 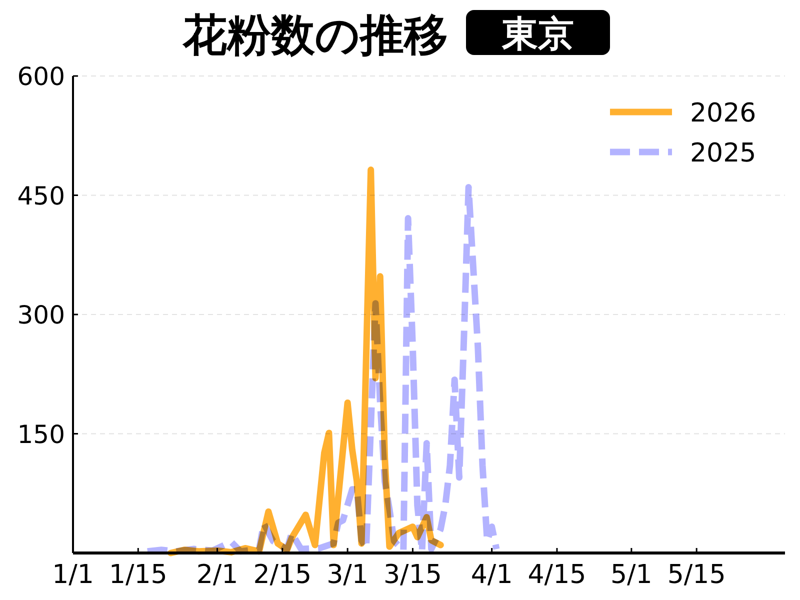 I want to click on y-tick-label: 450, so click(x=41, y=195).